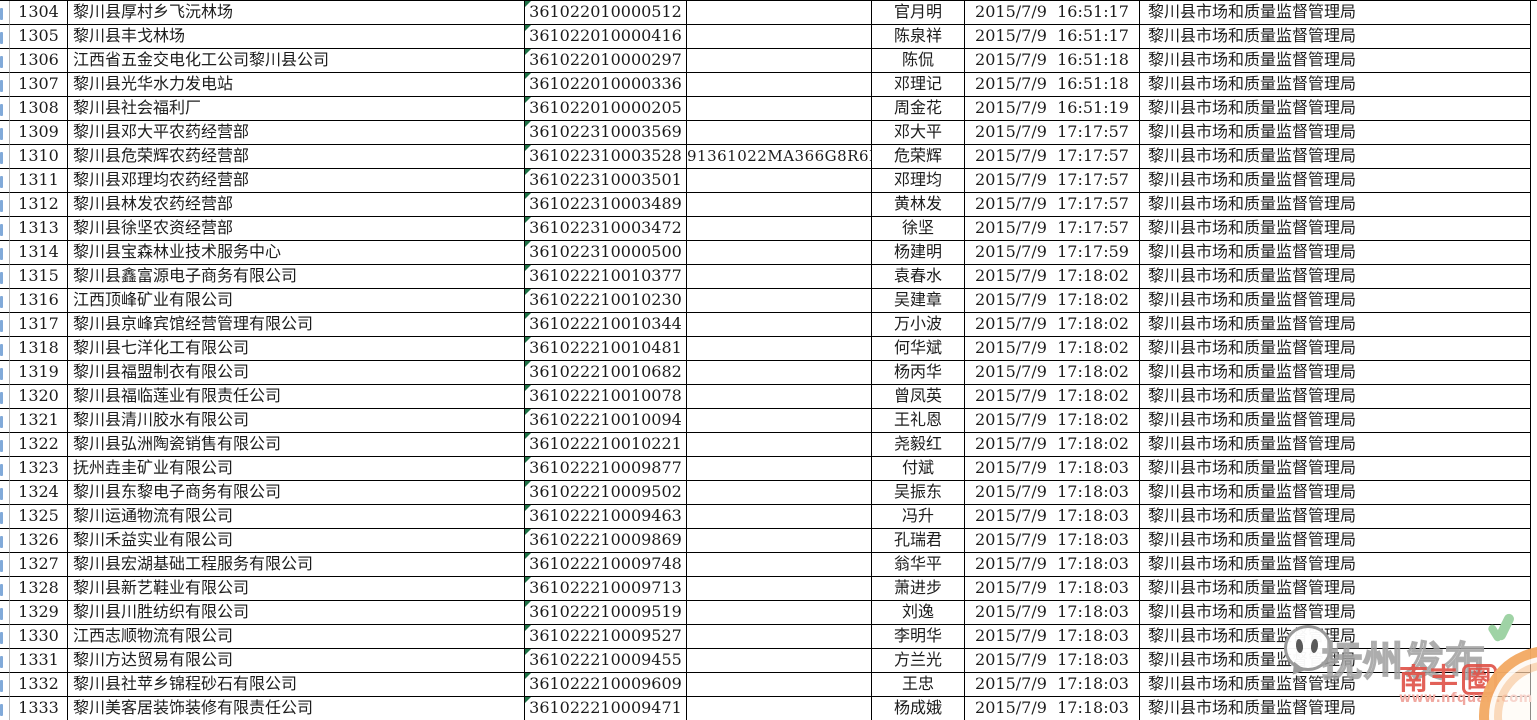  Describe the element at coordinates (606, 325) in the screenshot. I see `registration-number-cell: 361022210010344` at that location.